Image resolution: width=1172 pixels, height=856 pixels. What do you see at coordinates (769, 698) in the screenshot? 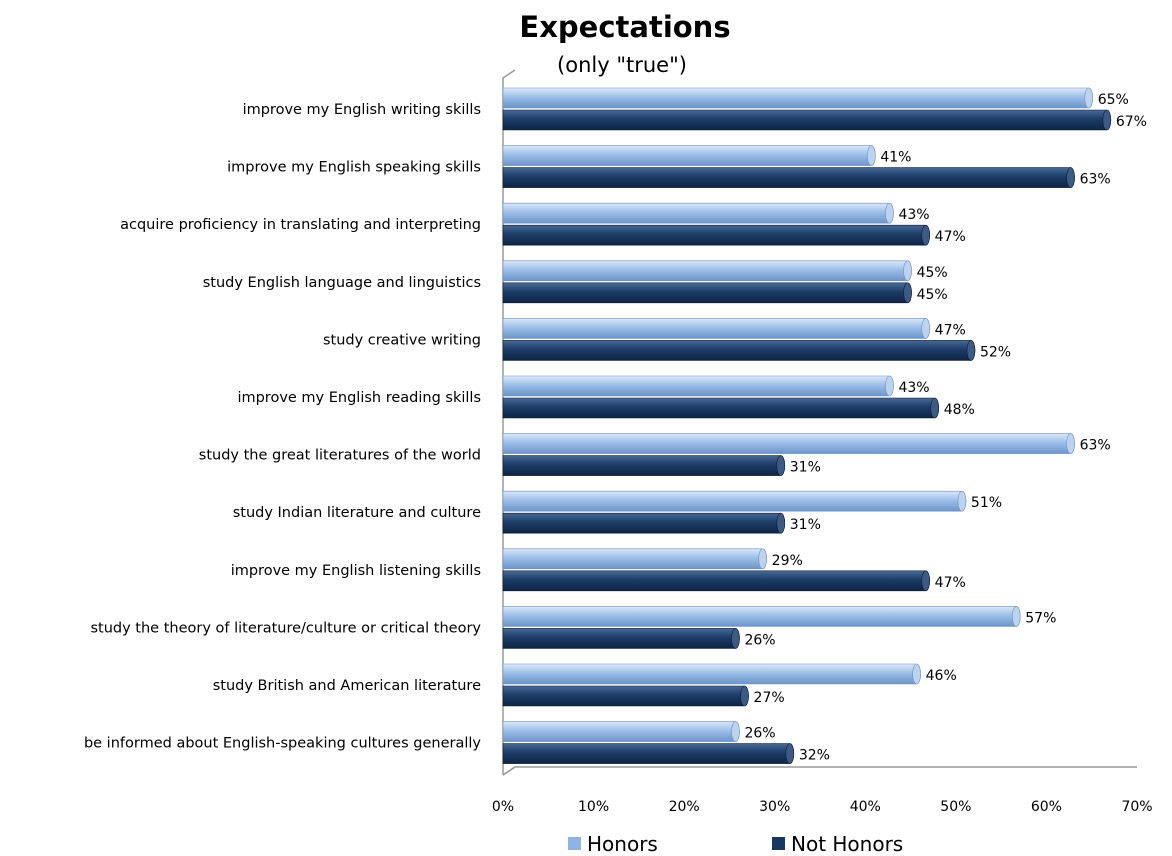
I see `data-label: 27%` at bounding box center [769, 698].